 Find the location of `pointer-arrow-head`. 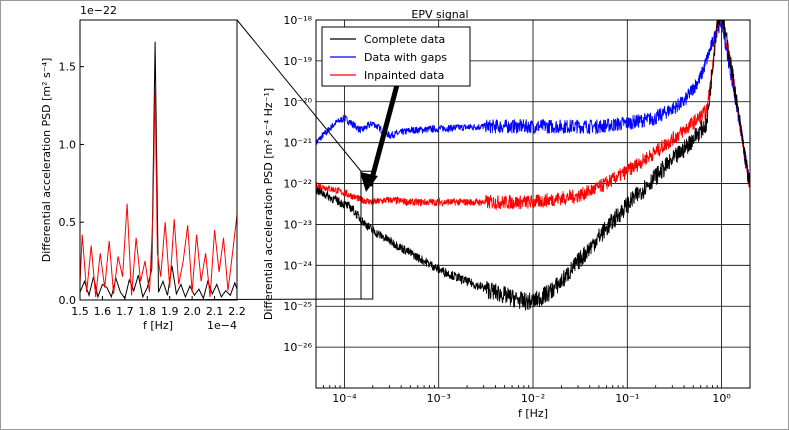

pointer-arrow-head is located at coordinates (369, 182).